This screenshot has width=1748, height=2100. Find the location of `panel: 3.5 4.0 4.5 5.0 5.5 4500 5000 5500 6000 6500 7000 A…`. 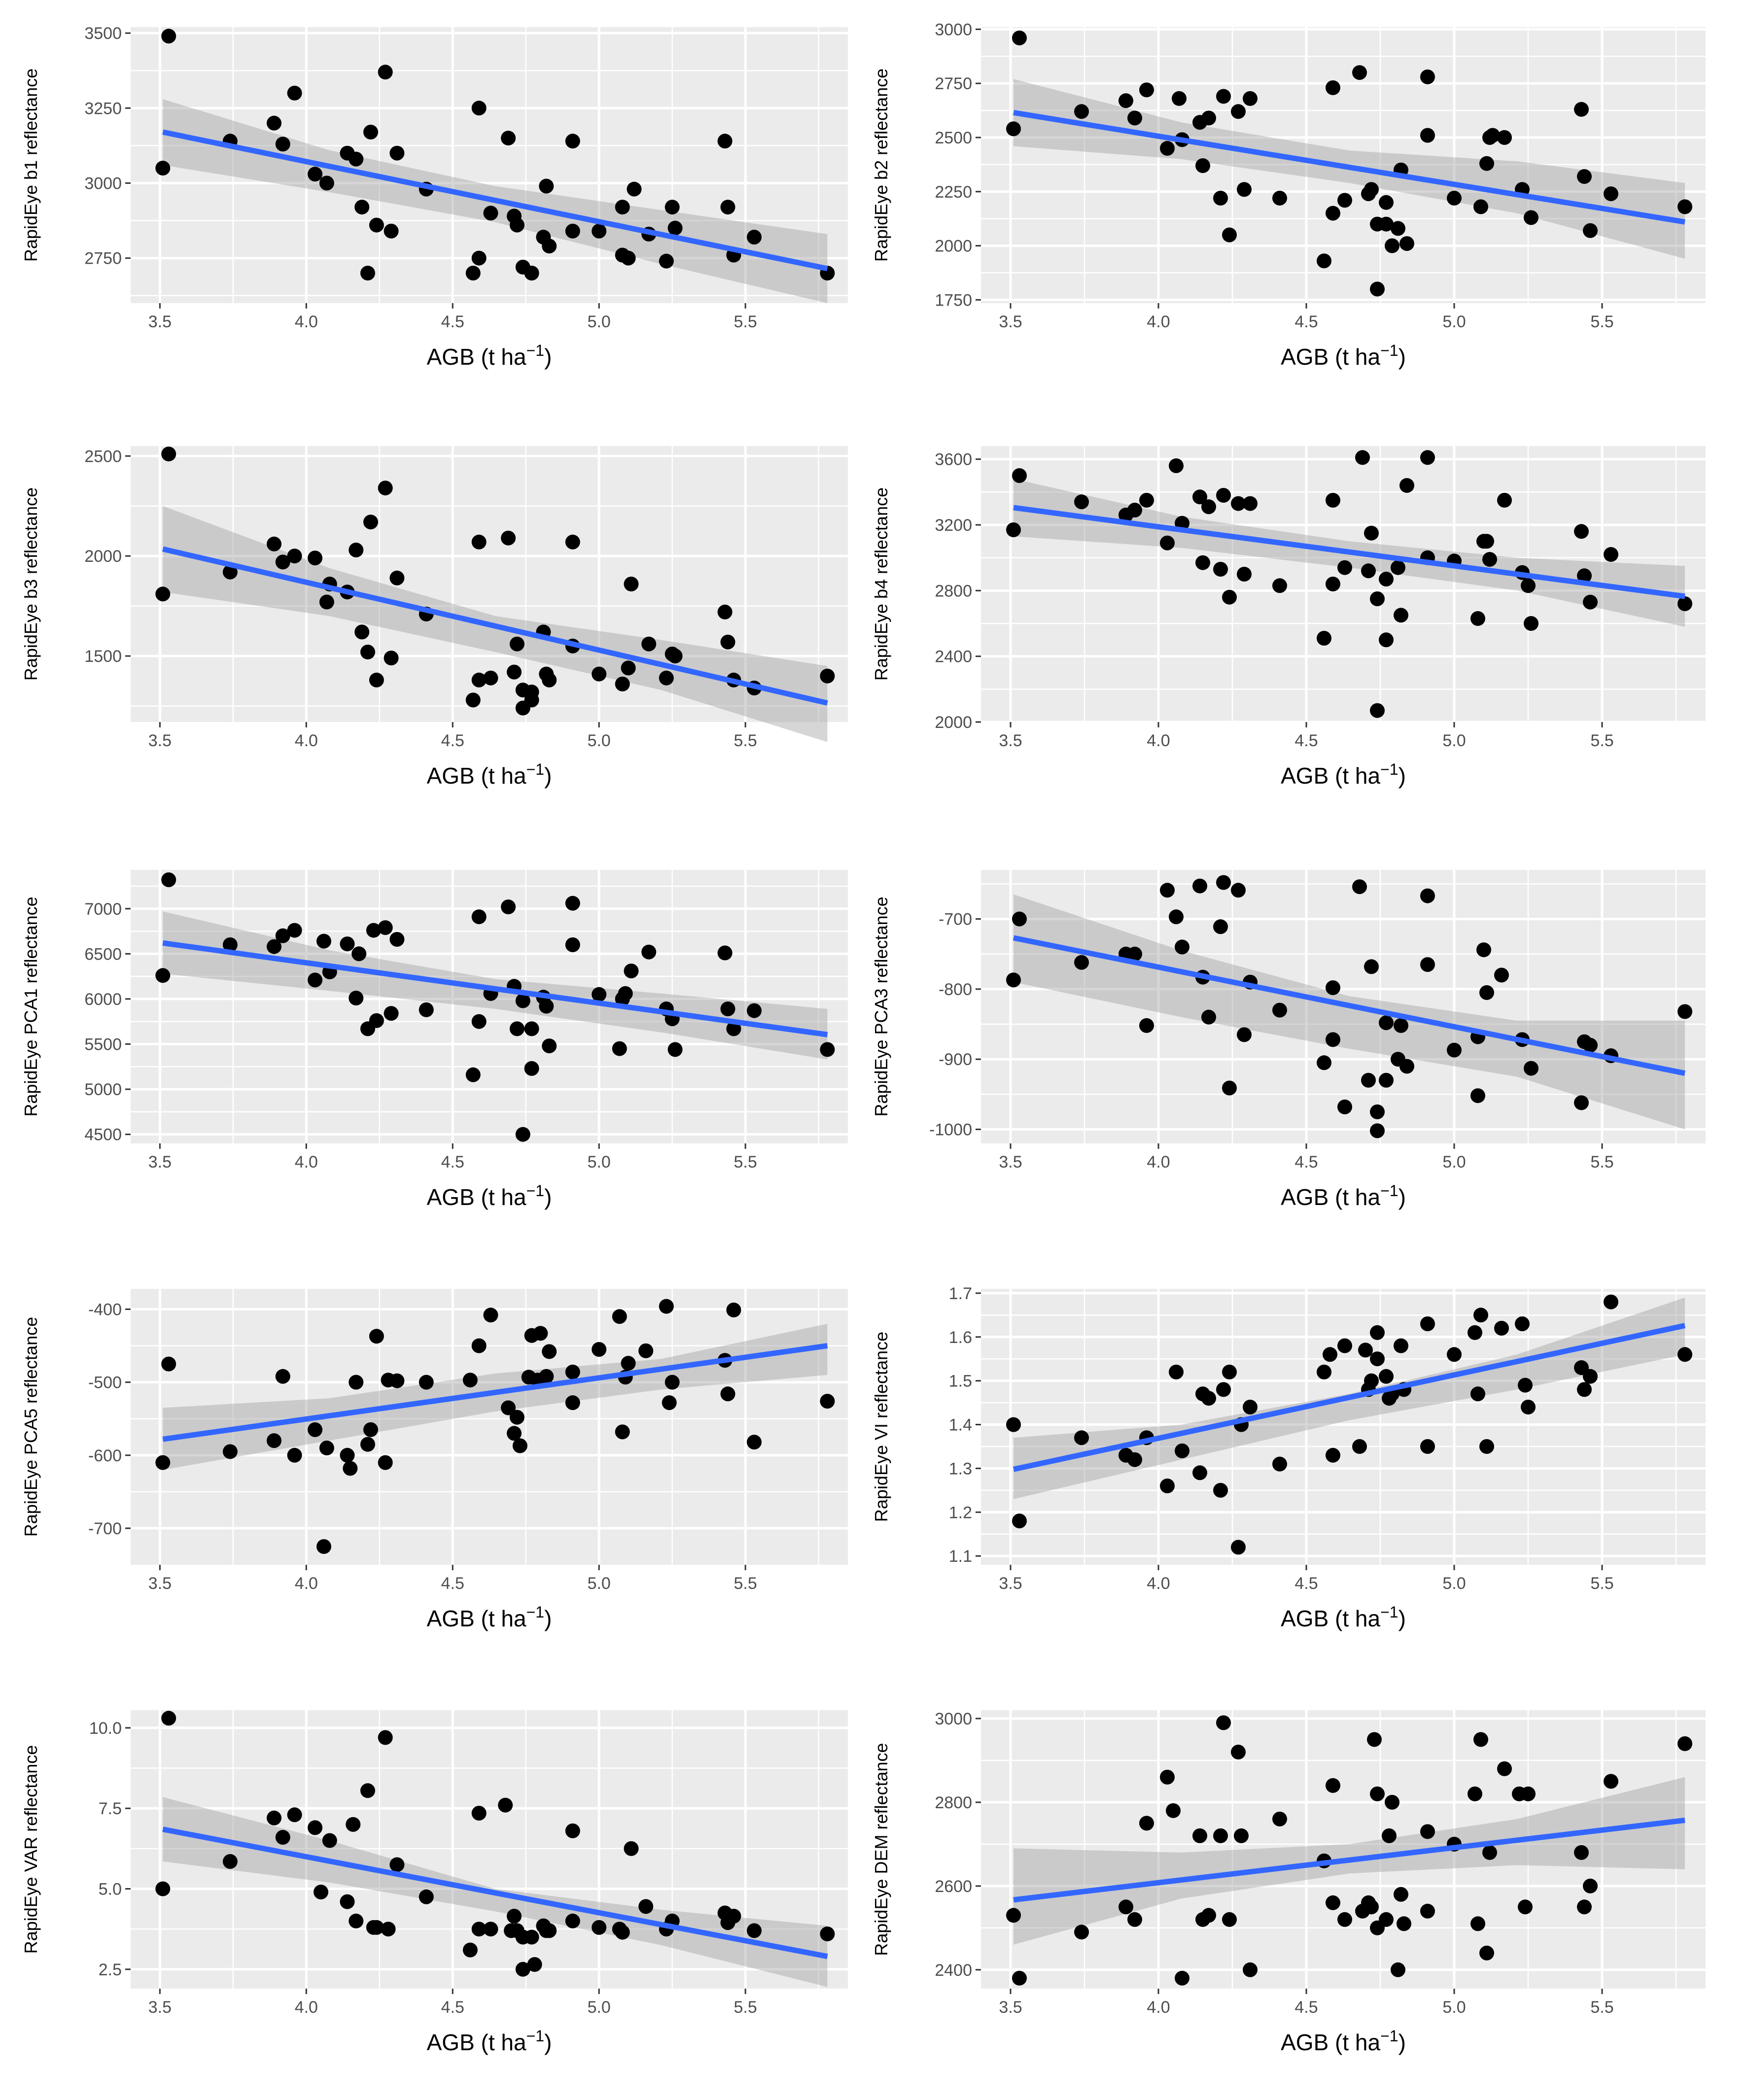

panel: 3.5 4.0 4.5 5.0 5.5 4500 5000 5500 6000 6500 7000 A… is located at coordinates (434, 1040).